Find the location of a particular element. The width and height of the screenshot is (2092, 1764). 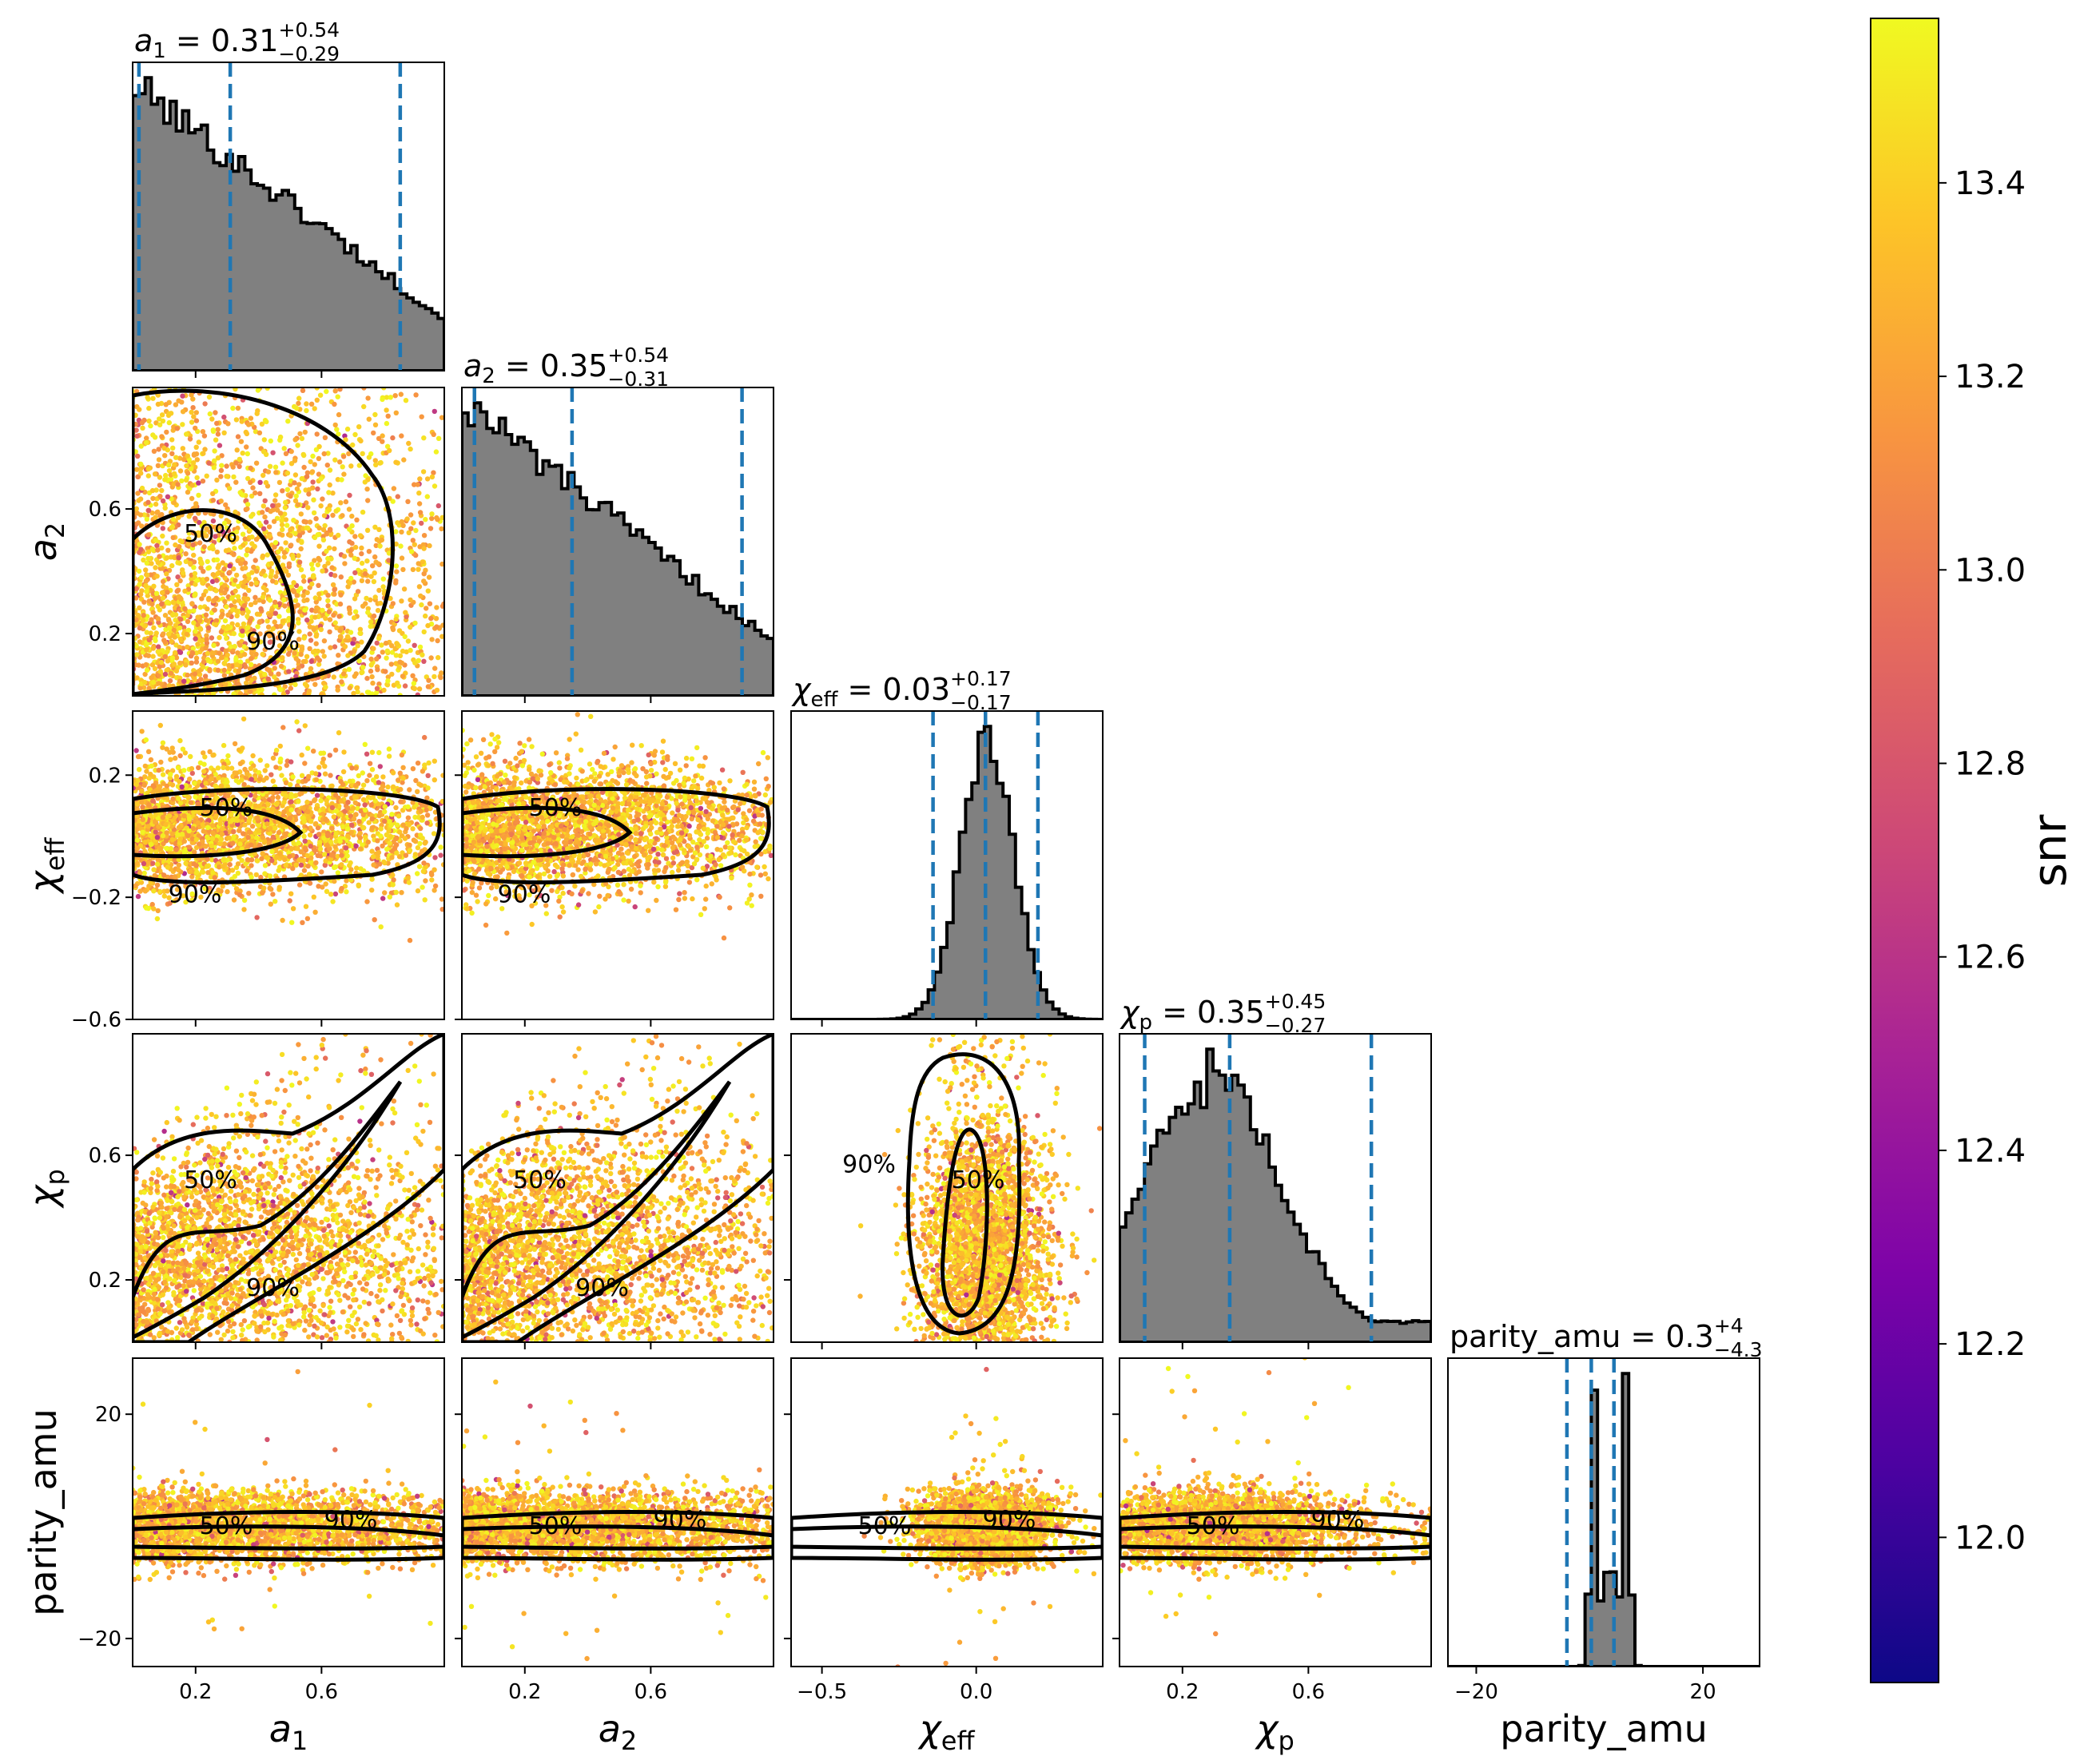

scatter-chi_eff-vs-chi_p: 50% 90% is located at coordinates (944, 1191).